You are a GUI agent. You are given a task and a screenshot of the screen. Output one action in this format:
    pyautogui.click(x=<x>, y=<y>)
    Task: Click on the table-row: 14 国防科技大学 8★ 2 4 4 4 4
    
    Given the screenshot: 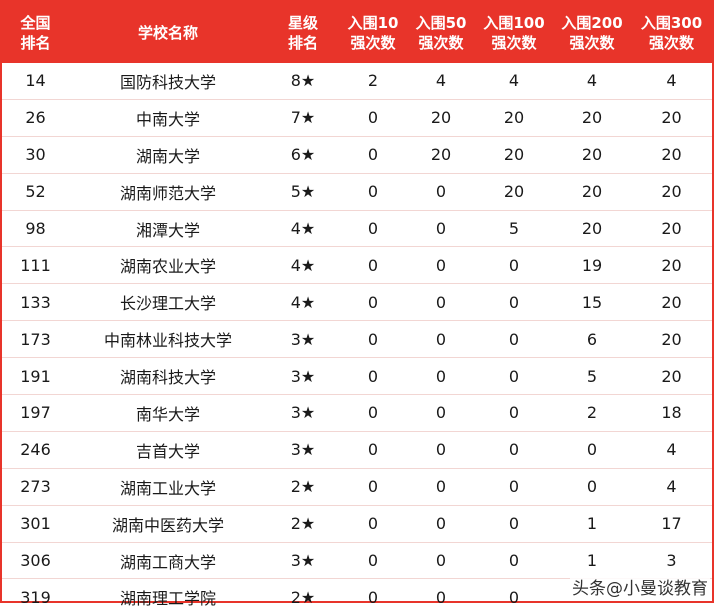 What is the action you would take?
    pyautogui.click(x=357, y=81)
    